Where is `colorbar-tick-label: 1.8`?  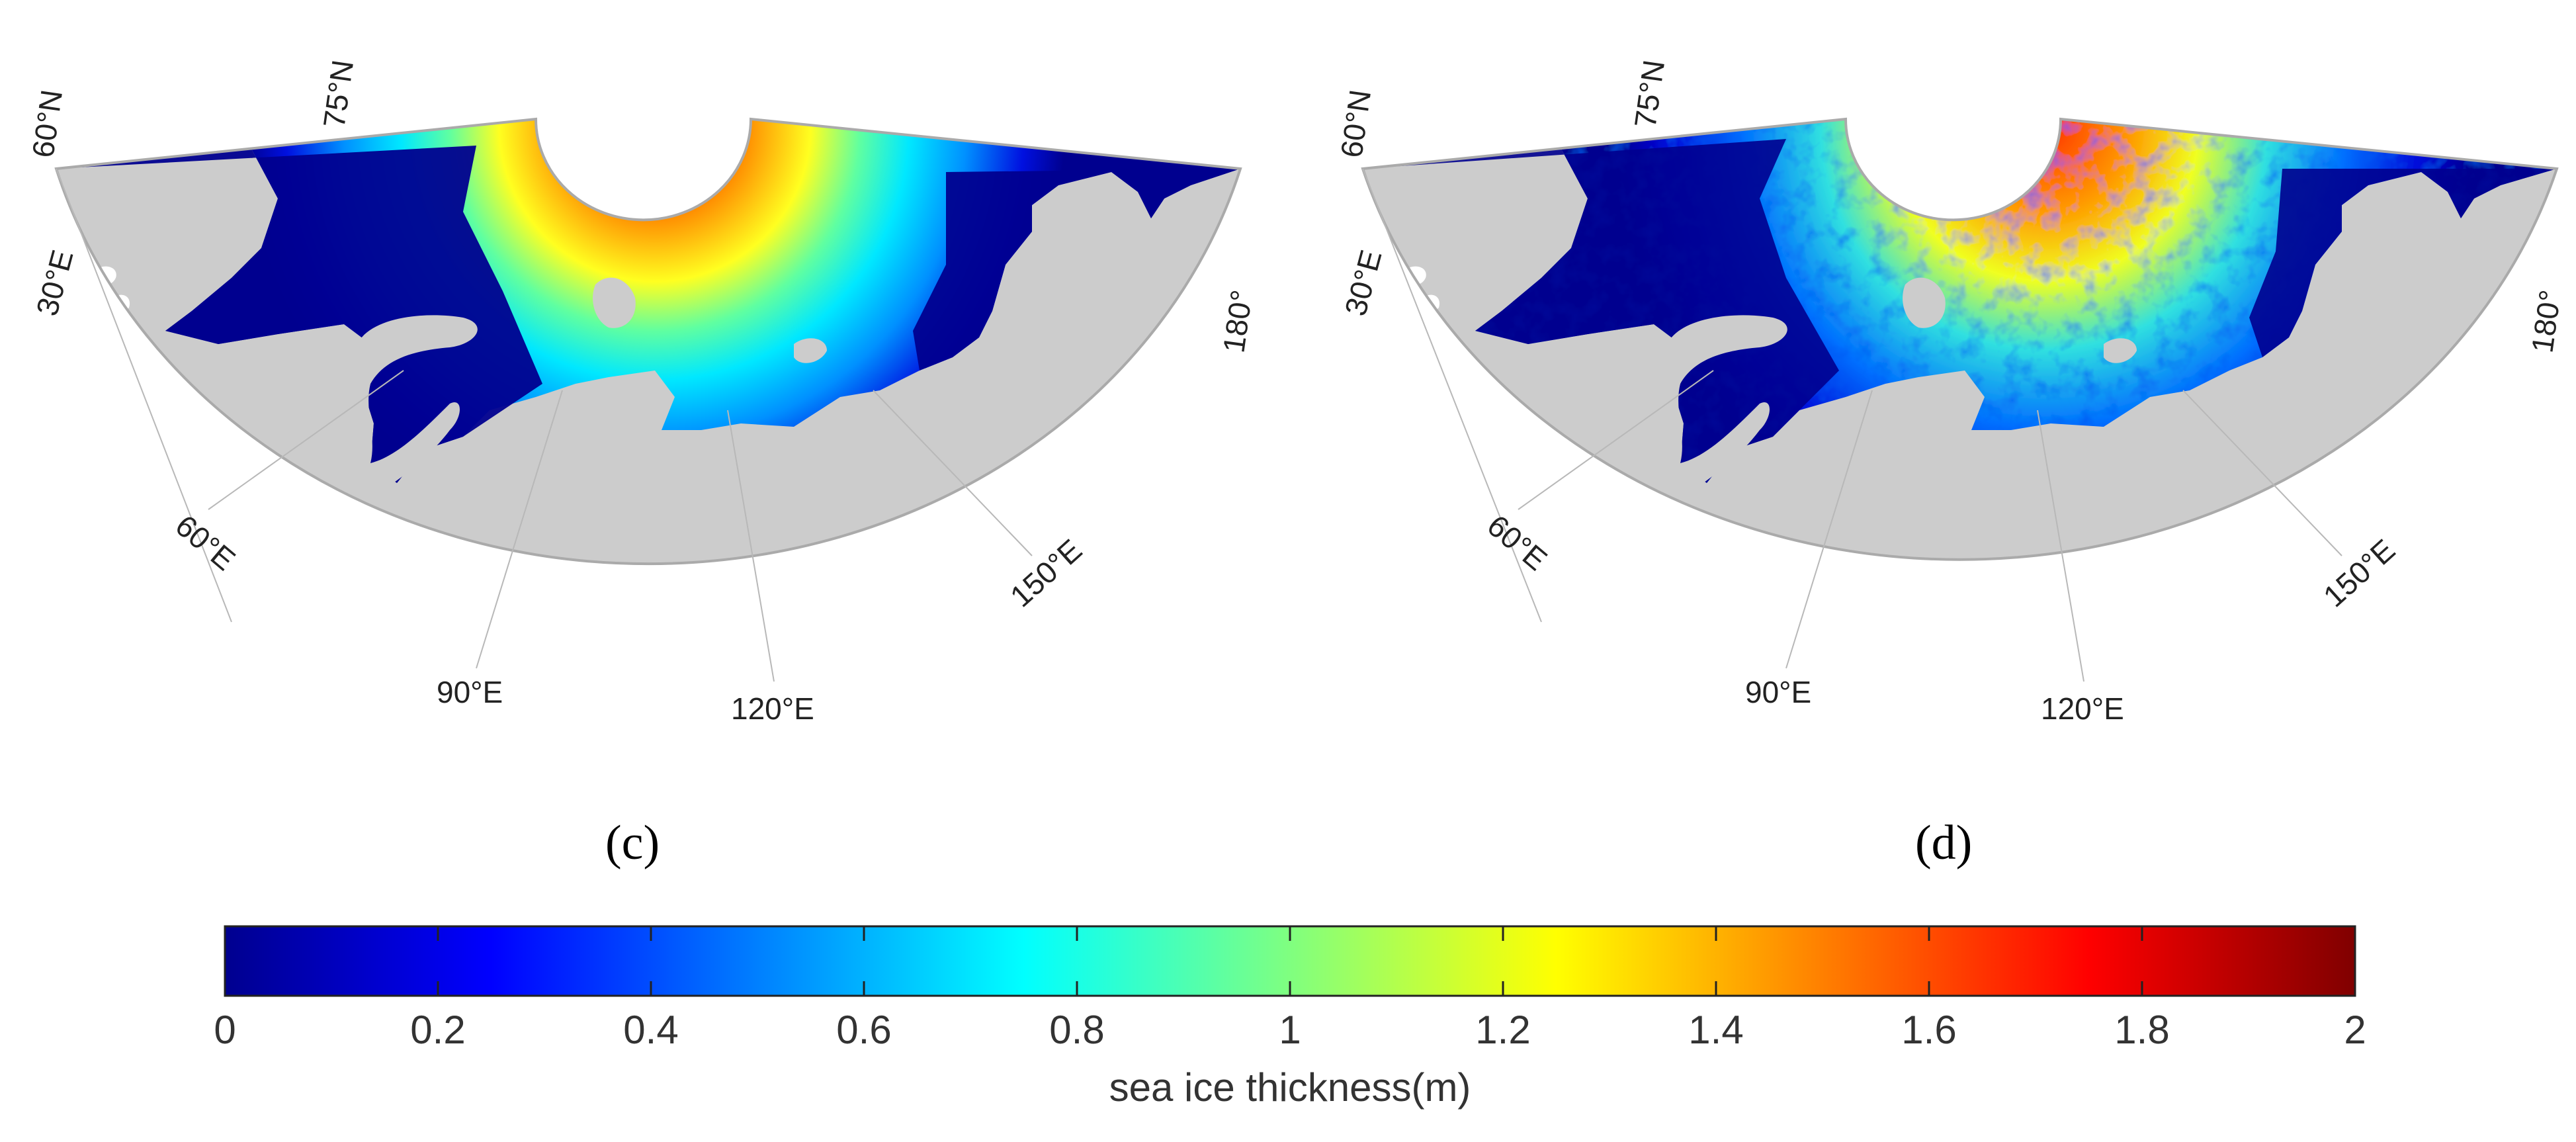
colorbar-tick-label: 1.8 is located at coordinates (2141, 1030).